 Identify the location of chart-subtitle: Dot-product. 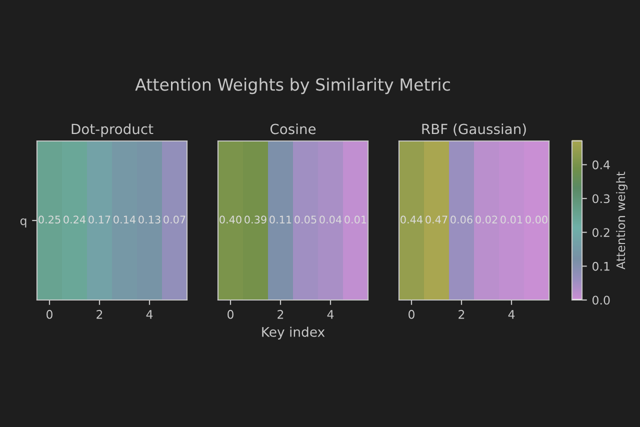
(113, 130).